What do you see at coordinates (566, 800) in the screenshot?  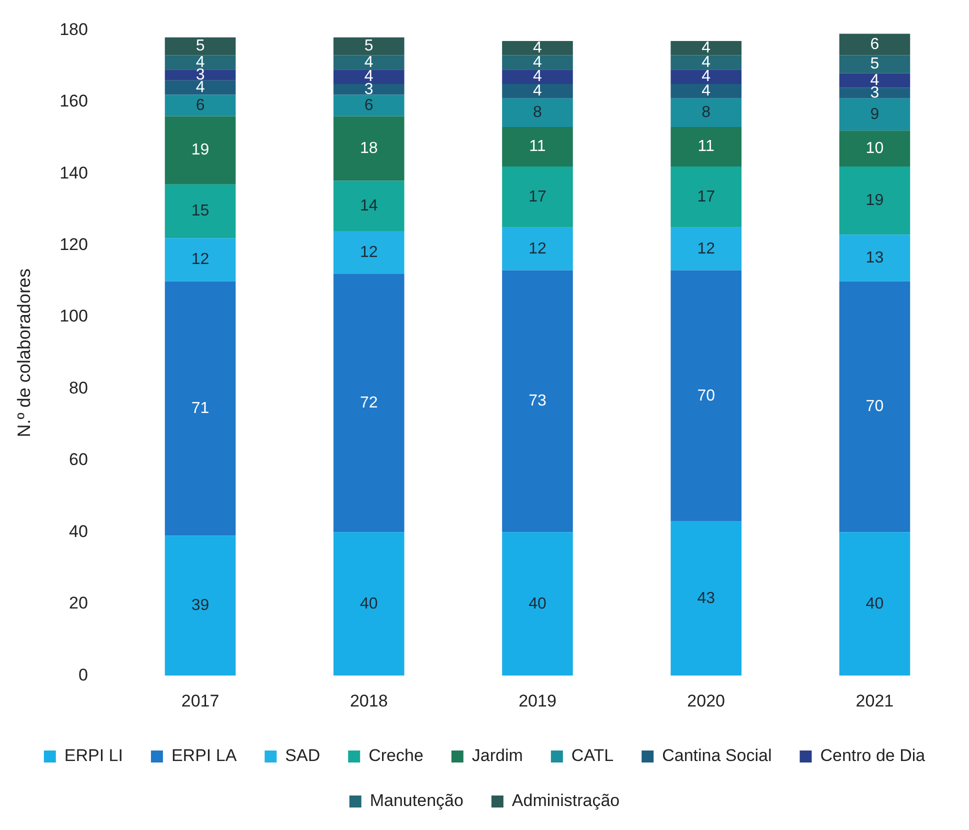 I see `legend-label: Administração` at bounding box center [566, 800].